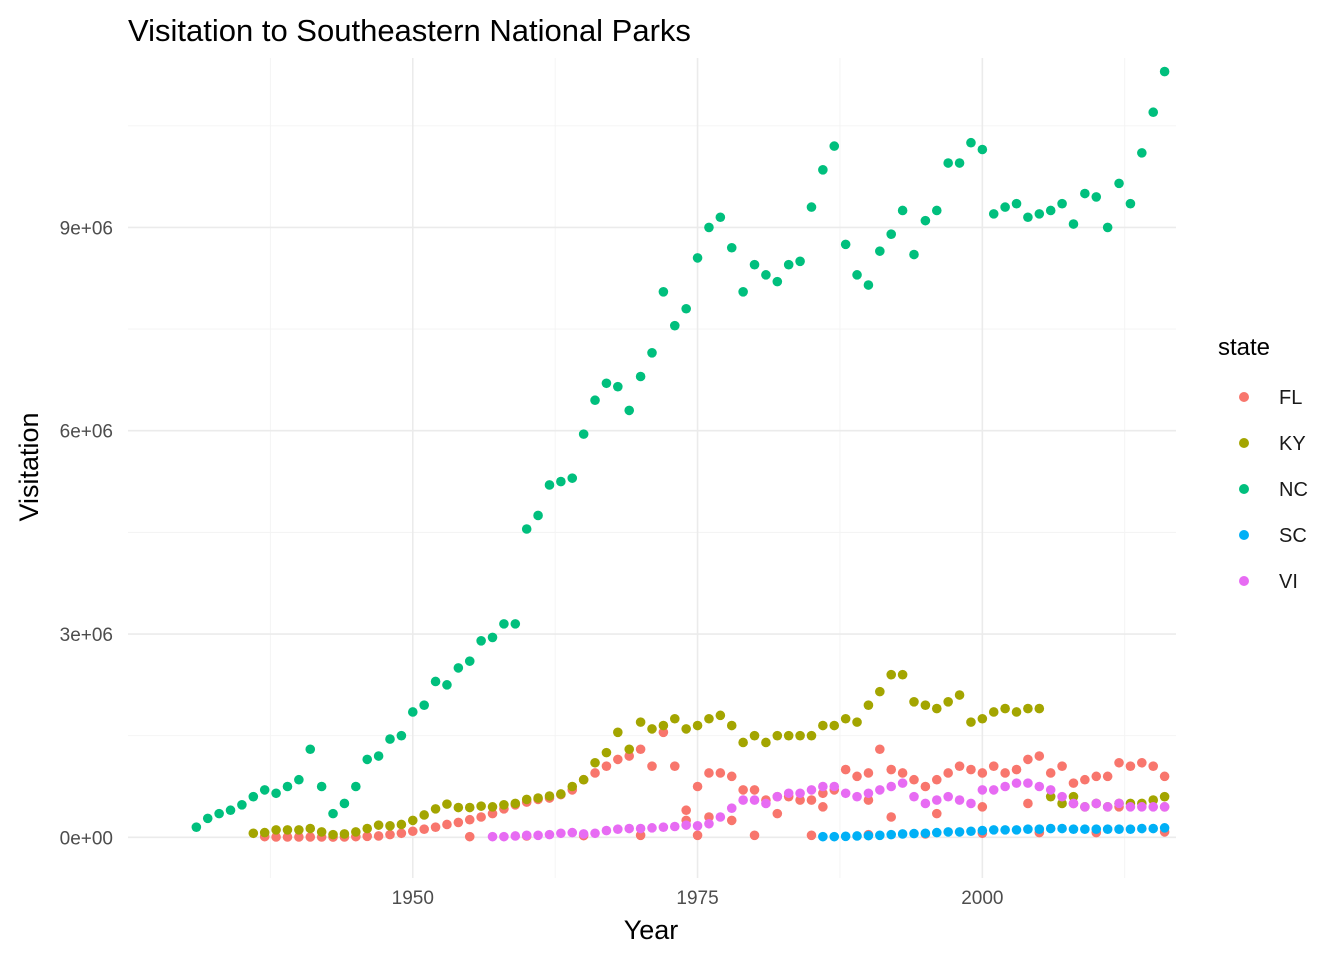  What do you see at coordinates (1293, 490) in the screenshot?
I see `legend-label: NC` at bounding box center [1293, 490].